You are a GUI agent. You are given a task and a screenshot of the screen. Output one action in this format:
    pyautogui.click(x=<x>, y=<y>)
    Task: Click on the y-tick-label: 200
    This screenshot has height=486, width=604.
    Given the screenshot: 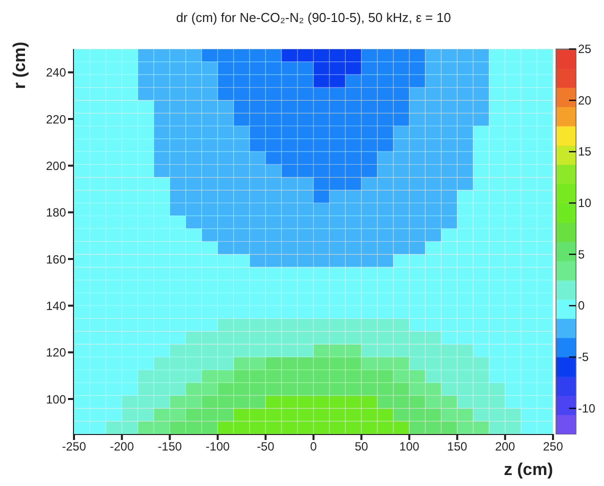 What is the action you would take?
    pyautogui.click(x=56, y=165)
    